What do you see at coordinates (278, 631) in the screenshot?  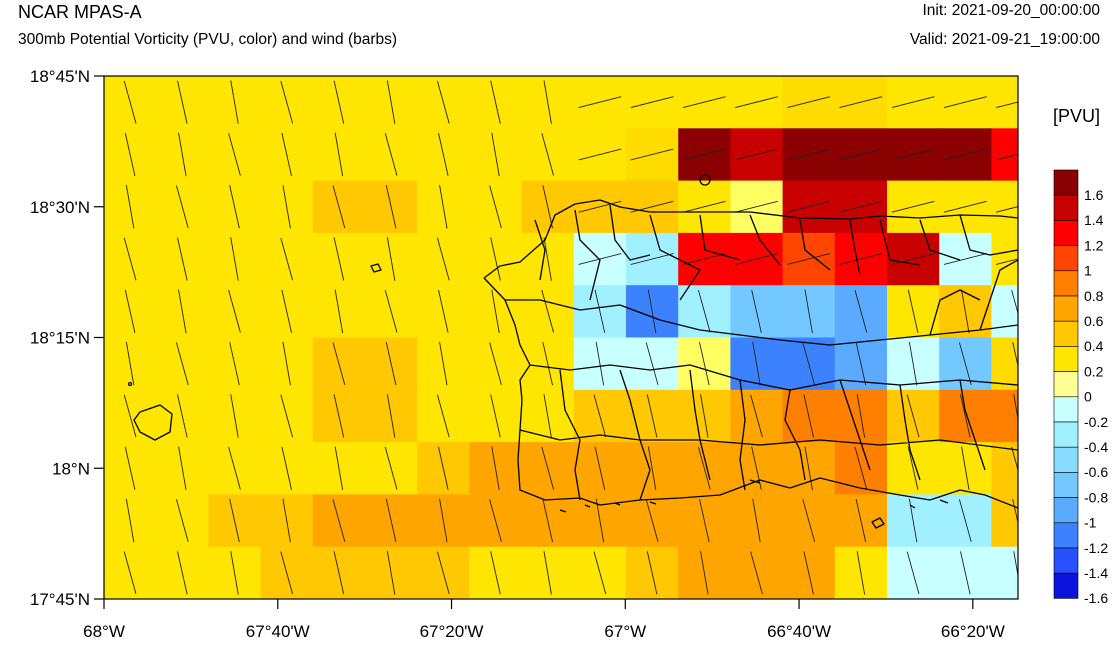 I see `lon-tick-label: 67°40'W` at bounding box center [278, 631].